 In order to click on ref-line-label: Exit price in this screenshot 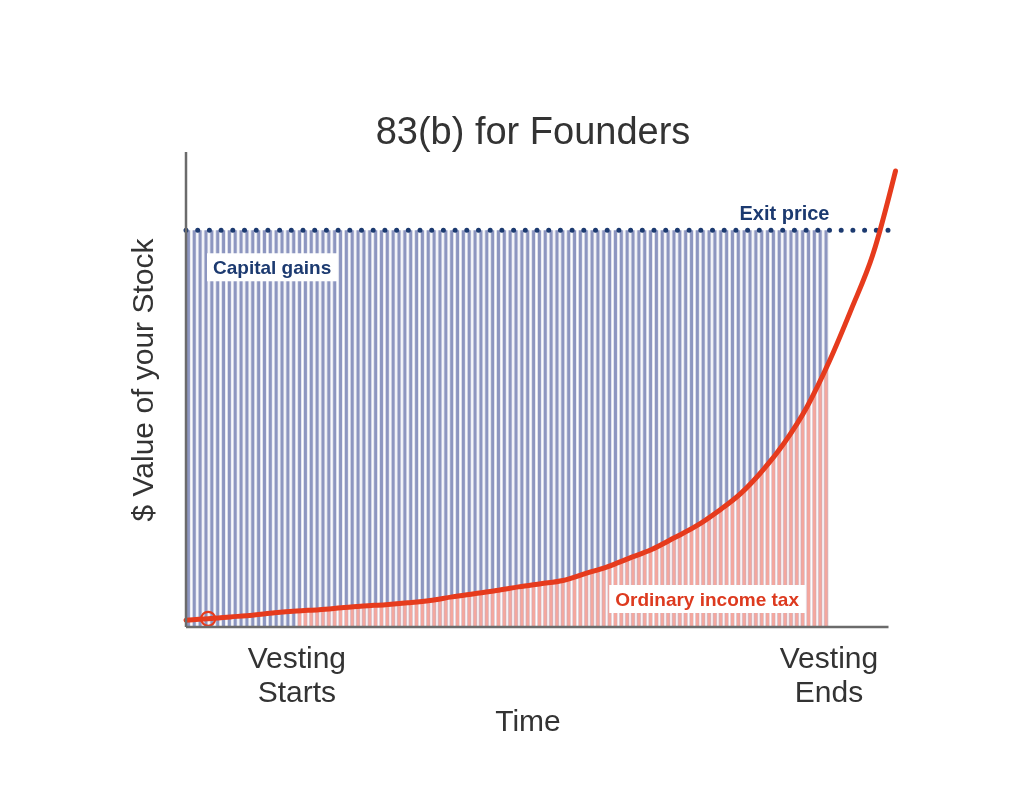, I will do `click(784, 213)`.